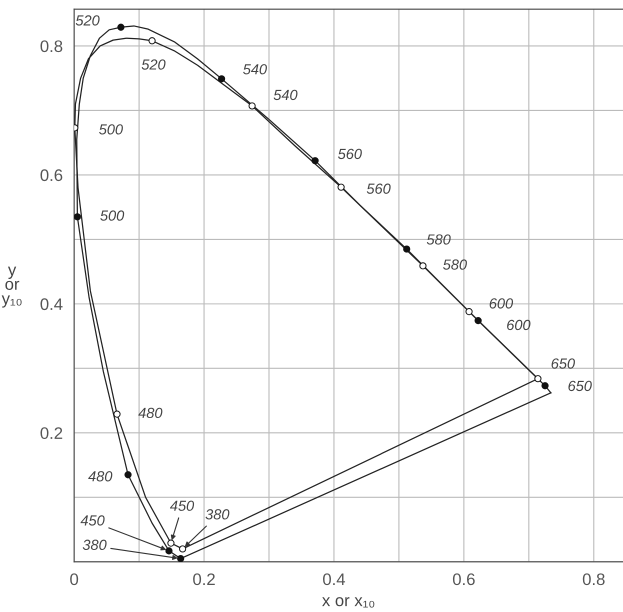  Describe the element at coordinates (51, 433) in the screenshot. I see `y-tick-label: 0.2` at that location.